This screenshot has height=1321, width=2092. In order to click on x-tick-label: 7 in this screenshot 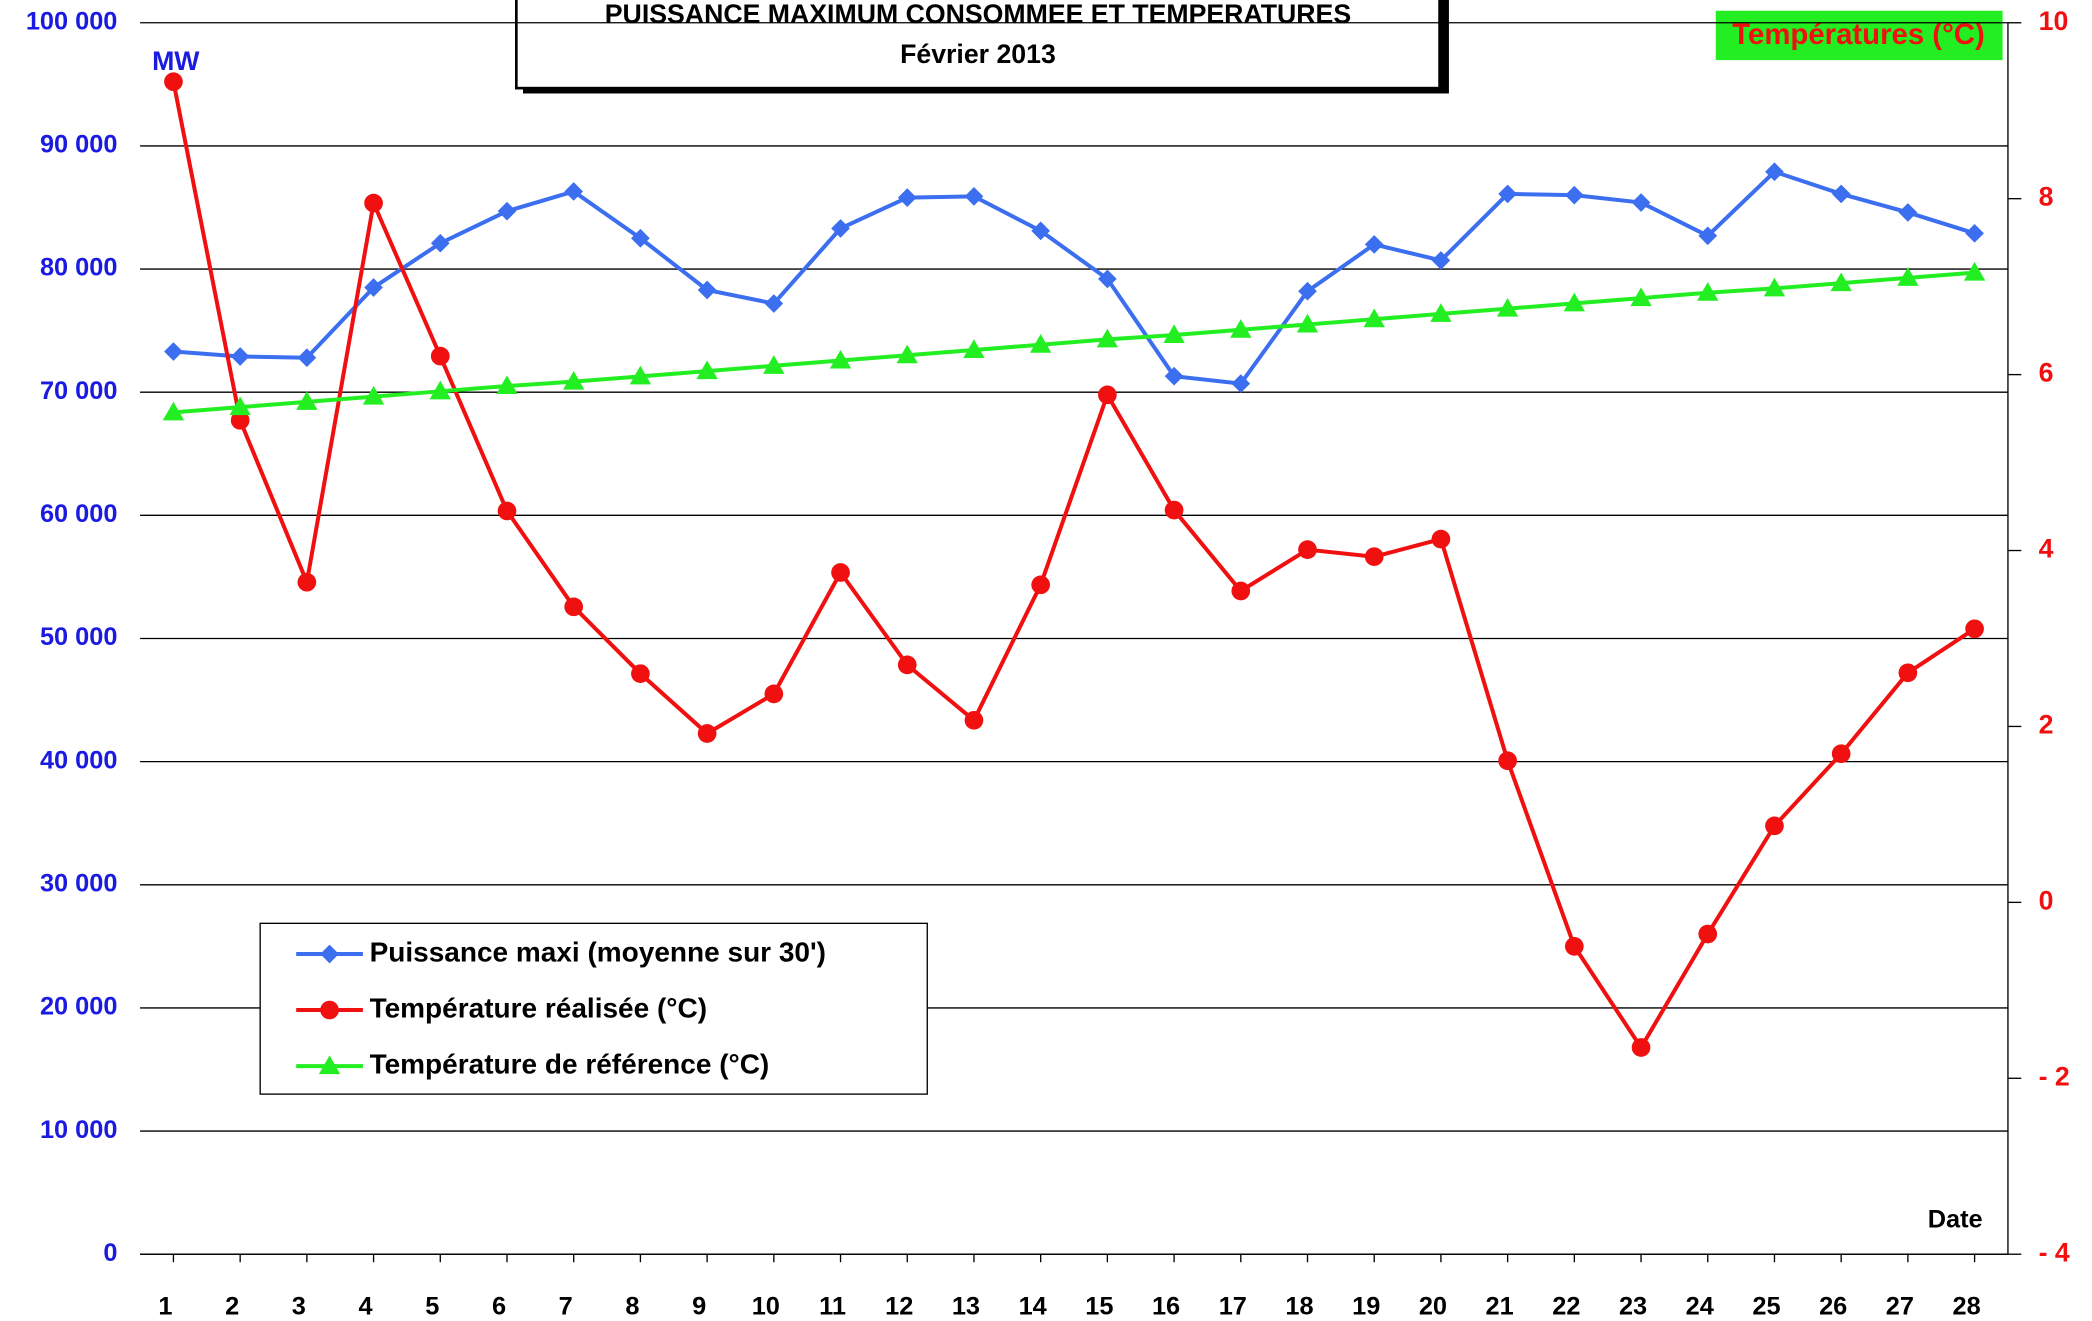, I will do `click(566, 1306)`.